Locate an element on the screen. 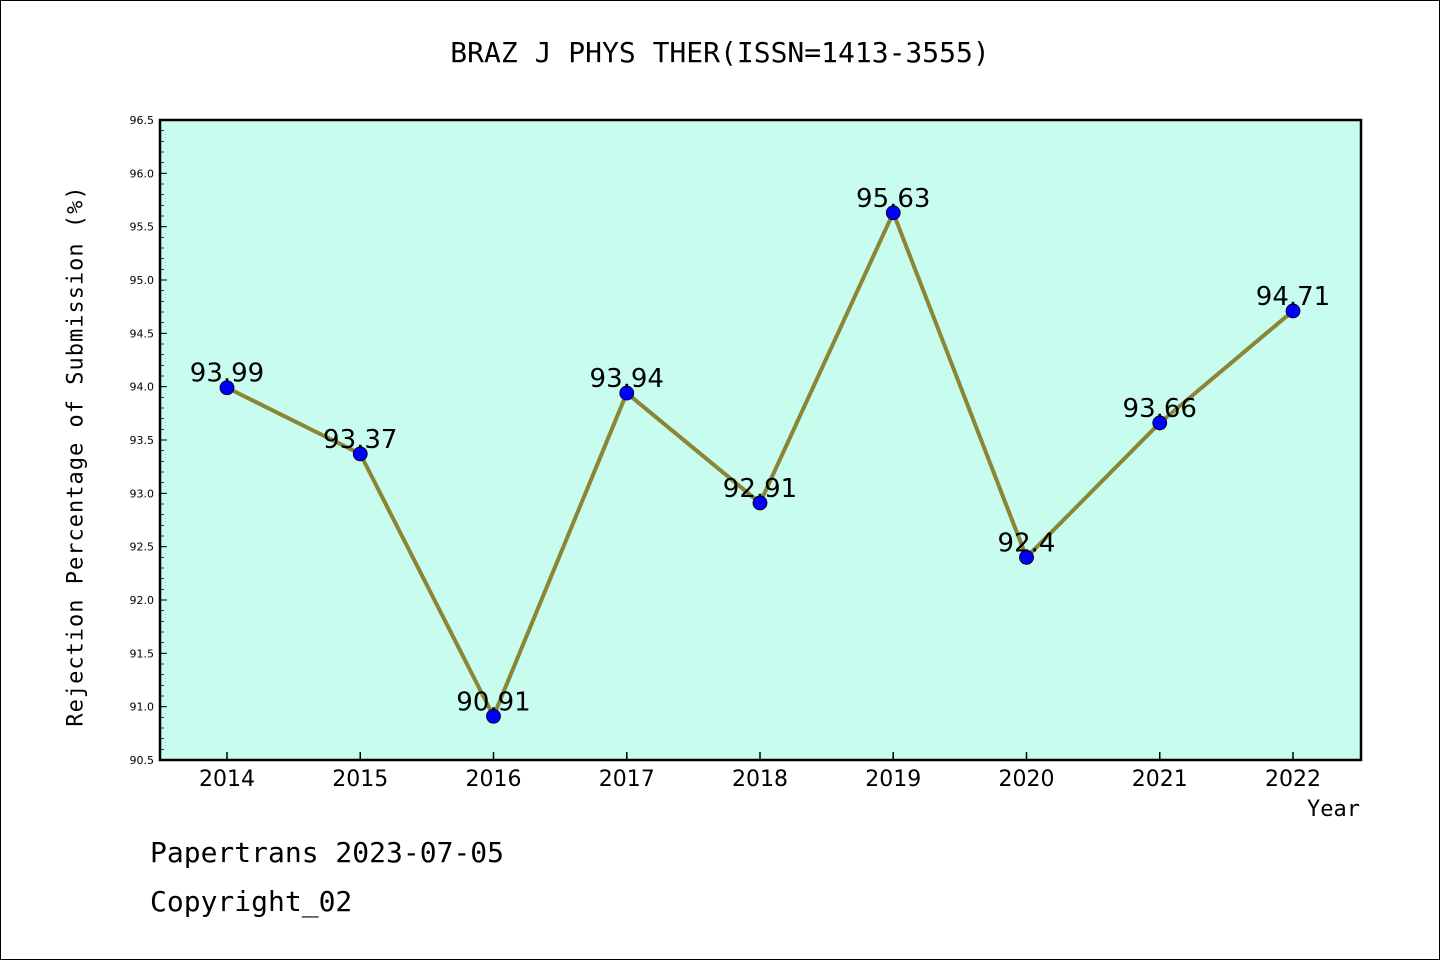  y-tick-label: 93.5 is located at coordinates (142, 440).